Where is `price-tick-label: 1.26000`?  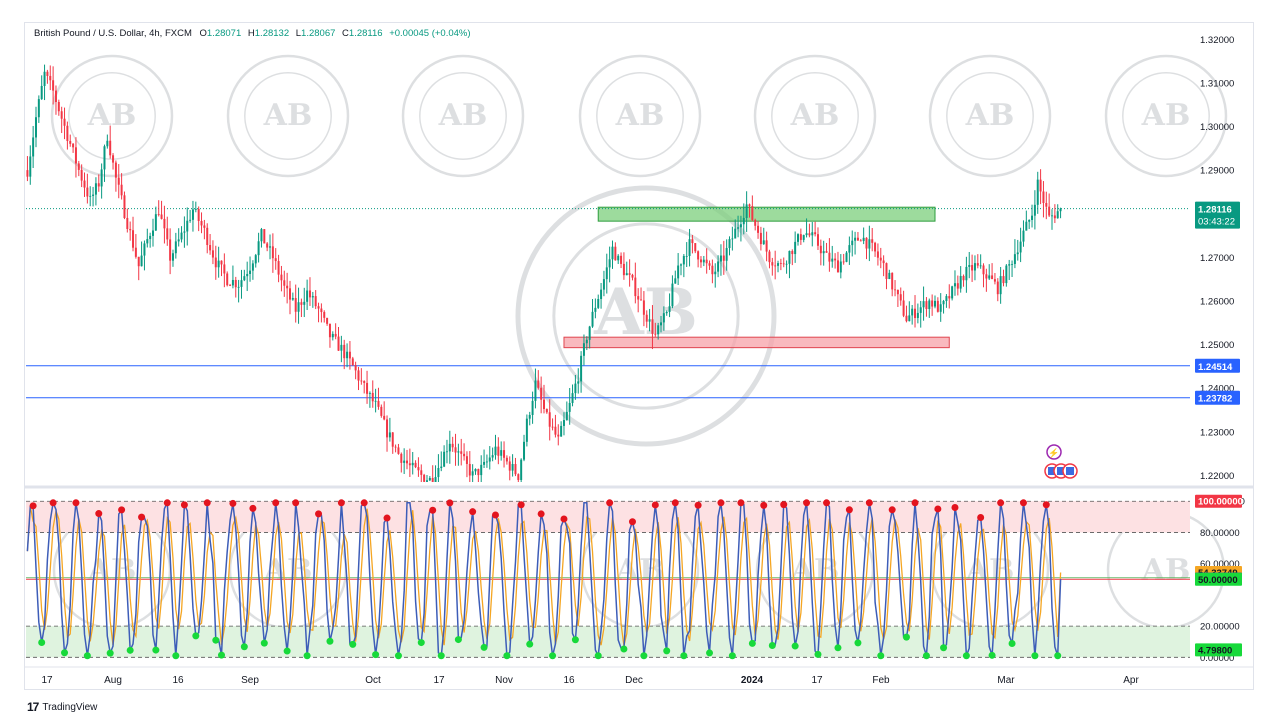
price-tick-label: 1.26000 is located at coordinates (1217, 301).